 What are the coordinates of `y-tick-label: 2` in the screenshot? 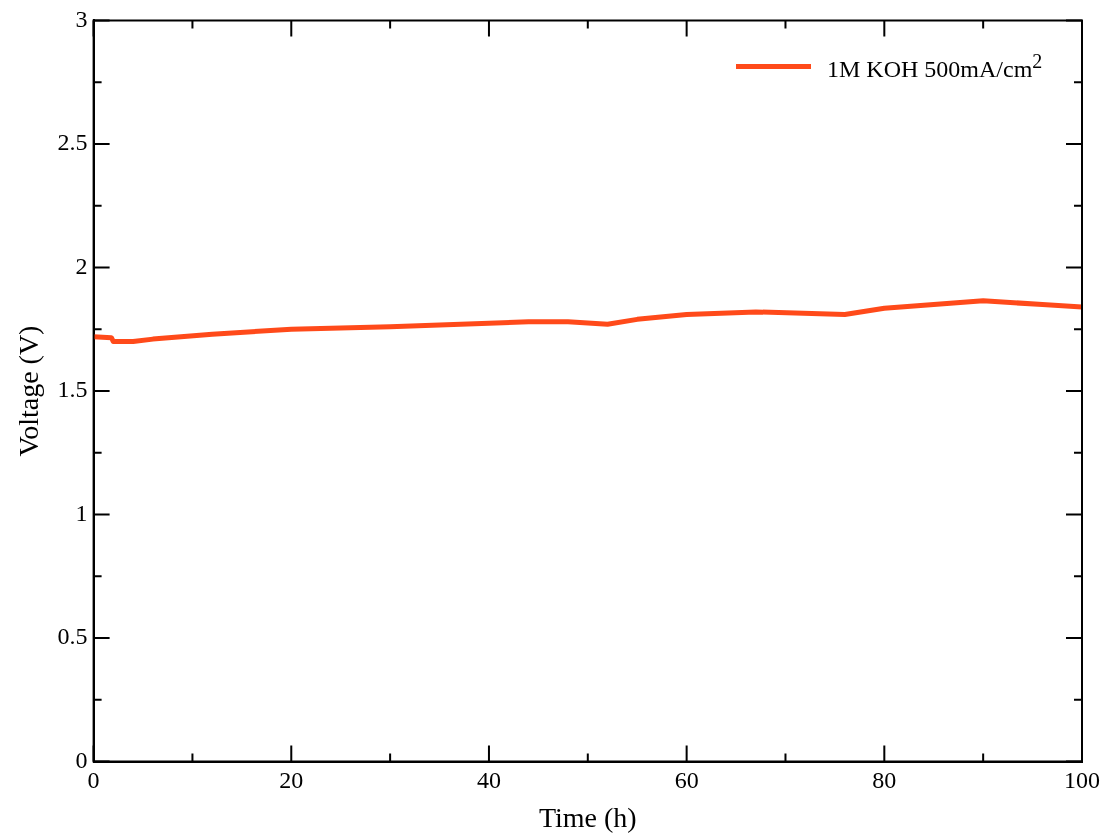 It's located at (81, 265).